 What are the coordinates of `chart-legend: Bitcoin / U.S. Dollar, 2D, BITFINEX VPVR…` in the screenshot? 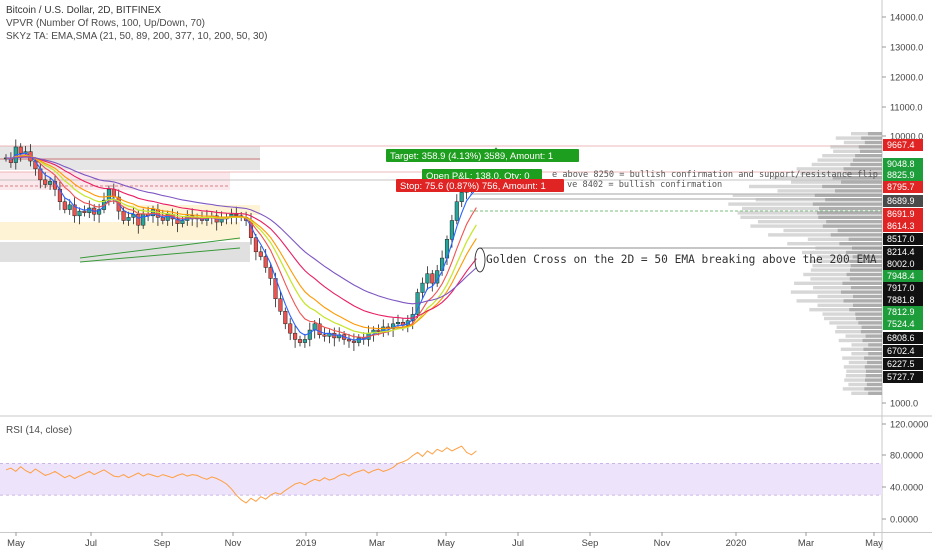 It's located at (136, 23).